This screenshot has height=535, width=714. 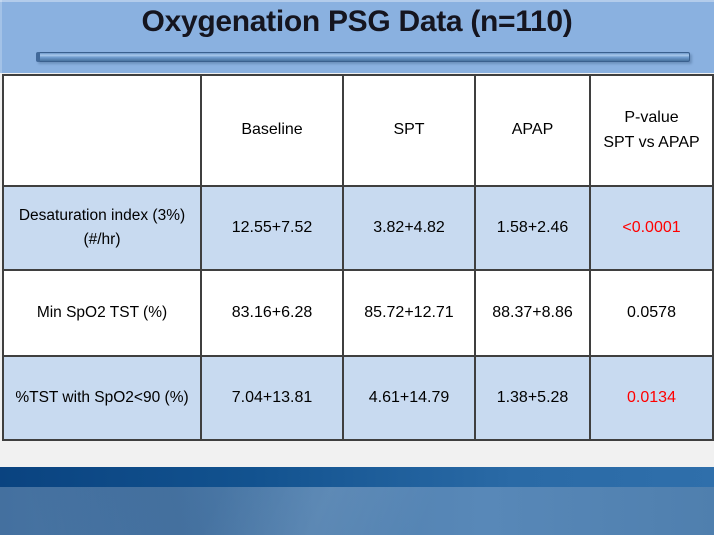 What do you see at coordinates (102, 228) in the screenshot?
I see `row-label-desaturation-index: Desaturation index (3%) (#/hr)` at bounding box center [102, 228].